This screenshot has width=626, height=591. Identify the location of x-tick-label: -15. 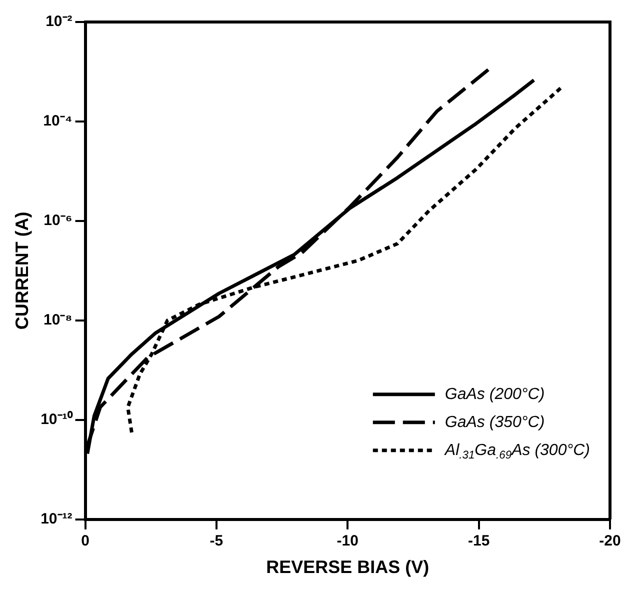
(479, 541).